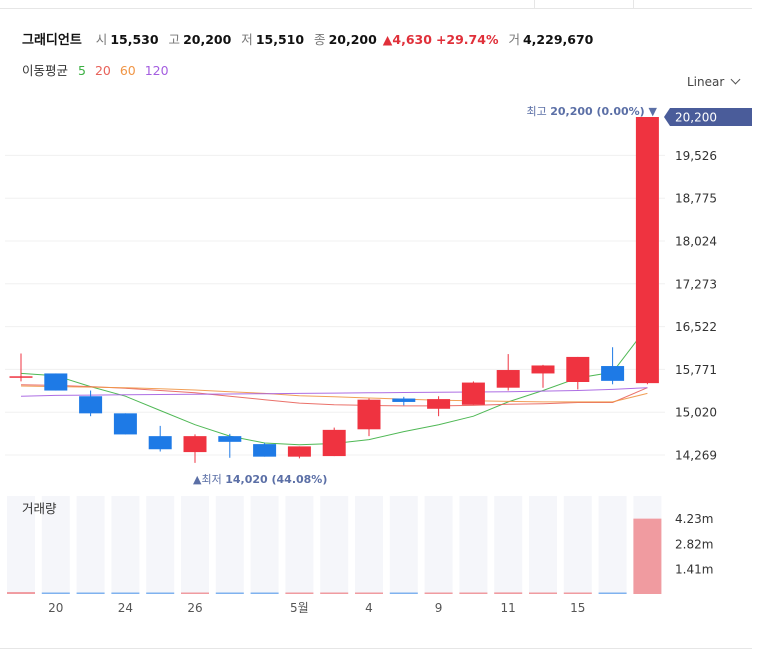 The width and height of the screenshot is (762, 655). I want to click on x-tick-label: 24, so click(125, 608).